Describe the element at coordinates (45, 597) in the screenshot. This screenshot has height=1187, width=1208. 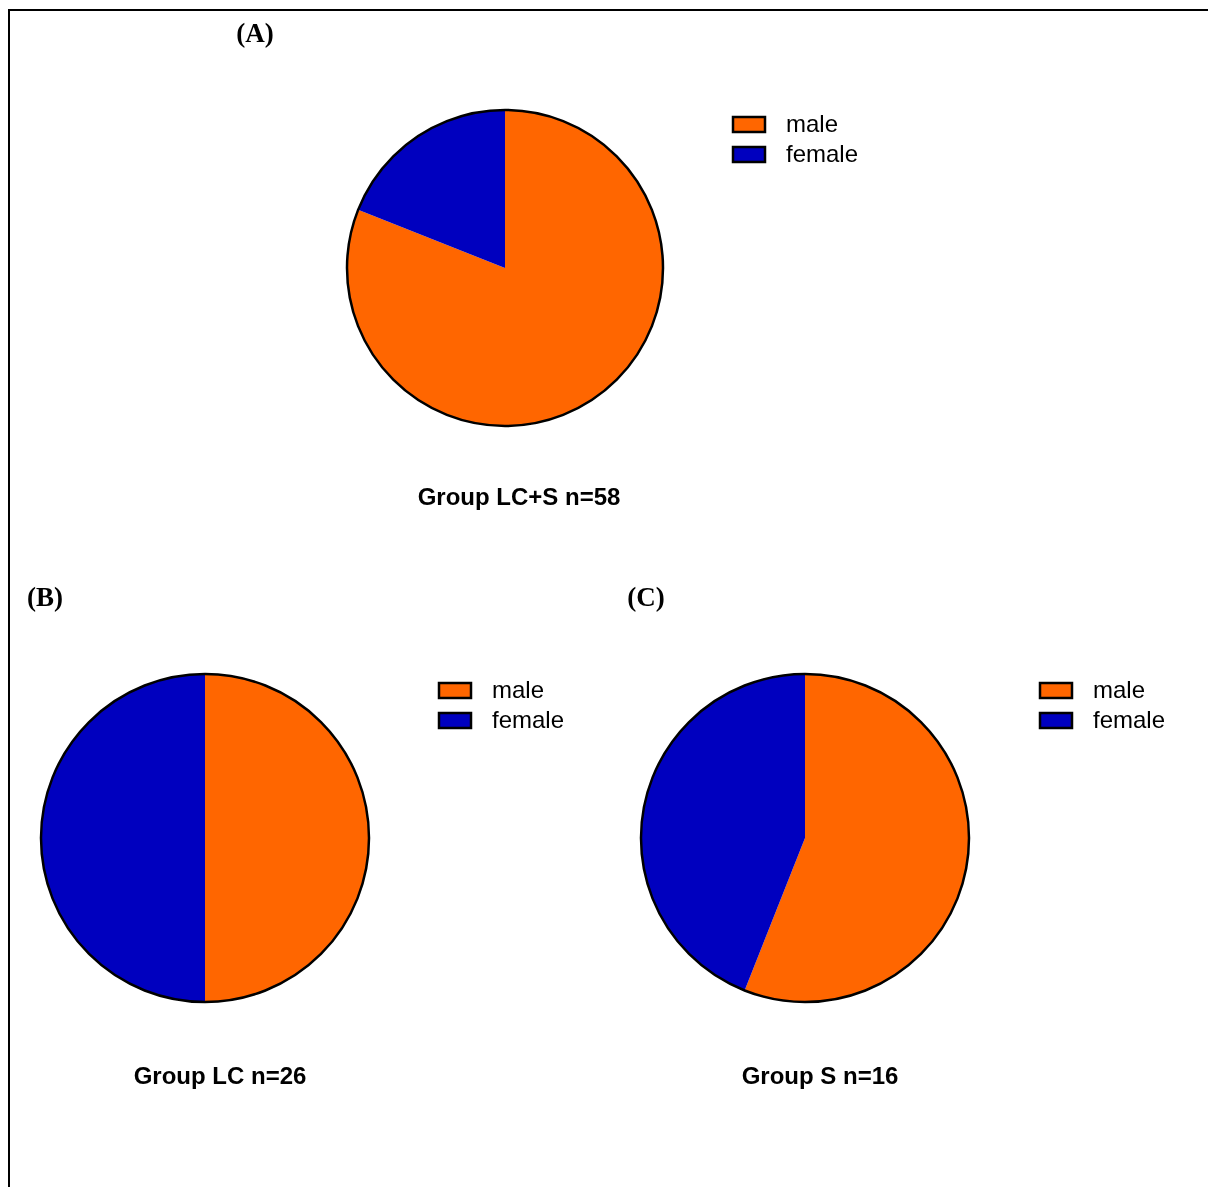
I see `text: (B)` at that location.